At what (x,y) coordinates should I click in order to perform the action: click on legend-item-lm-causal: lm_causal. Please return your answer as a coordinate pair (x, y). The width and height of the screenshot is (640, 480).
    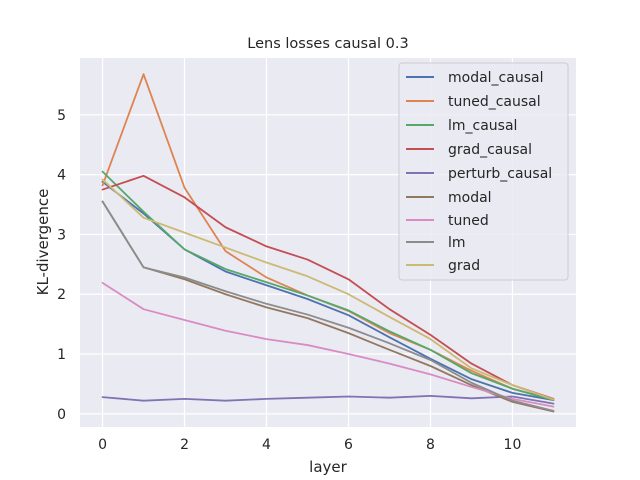
    Looking at the image, I should click on (461, 126).